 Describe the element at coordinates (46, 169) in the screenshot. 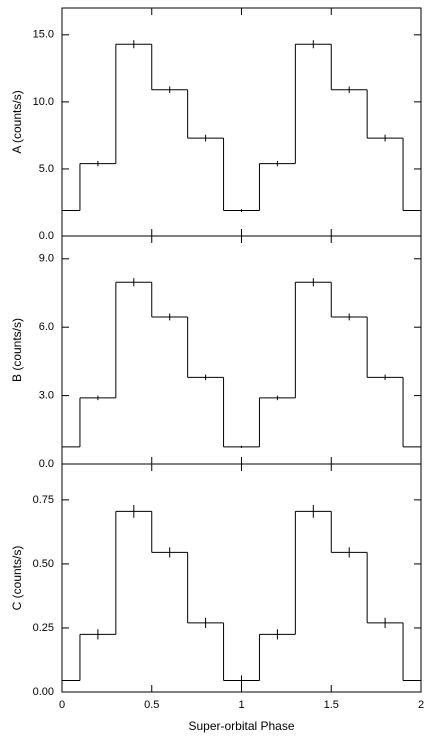

I see `y-tick-label: 5.0` at that location.